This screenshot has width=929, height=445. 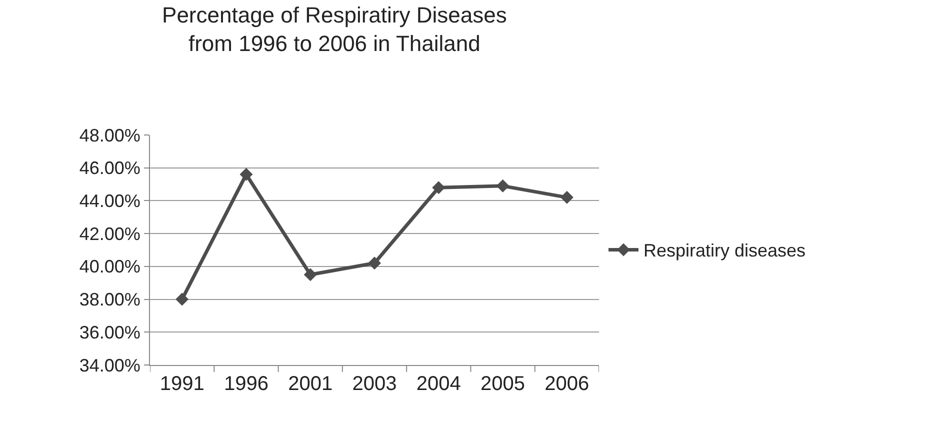 What do you see at coordinates (109, 135) in the screenshot?
I see `y-tick-label: 48.00%` at bounding box center [109, 135].